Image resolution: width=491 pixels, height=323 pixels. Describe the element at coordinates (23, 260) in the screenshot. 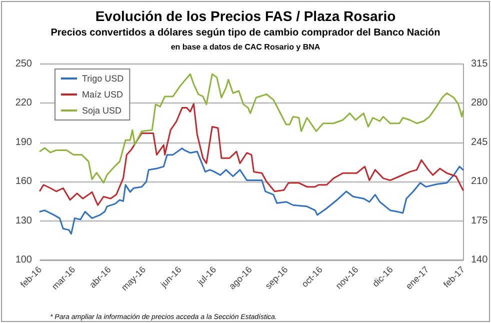

I see `y-tick-label: 100` at that location.